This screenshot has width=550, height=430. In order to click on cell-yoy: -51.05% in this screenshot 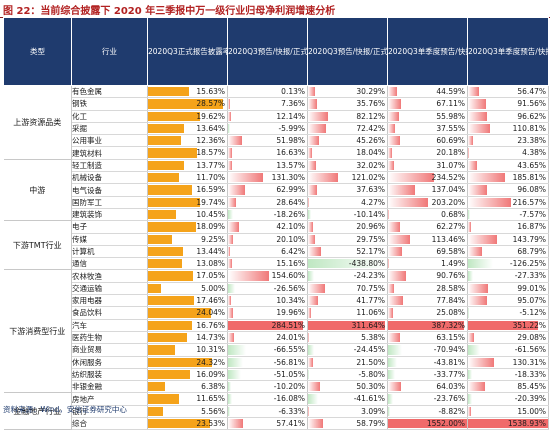, I will do `click(268, 374)`.